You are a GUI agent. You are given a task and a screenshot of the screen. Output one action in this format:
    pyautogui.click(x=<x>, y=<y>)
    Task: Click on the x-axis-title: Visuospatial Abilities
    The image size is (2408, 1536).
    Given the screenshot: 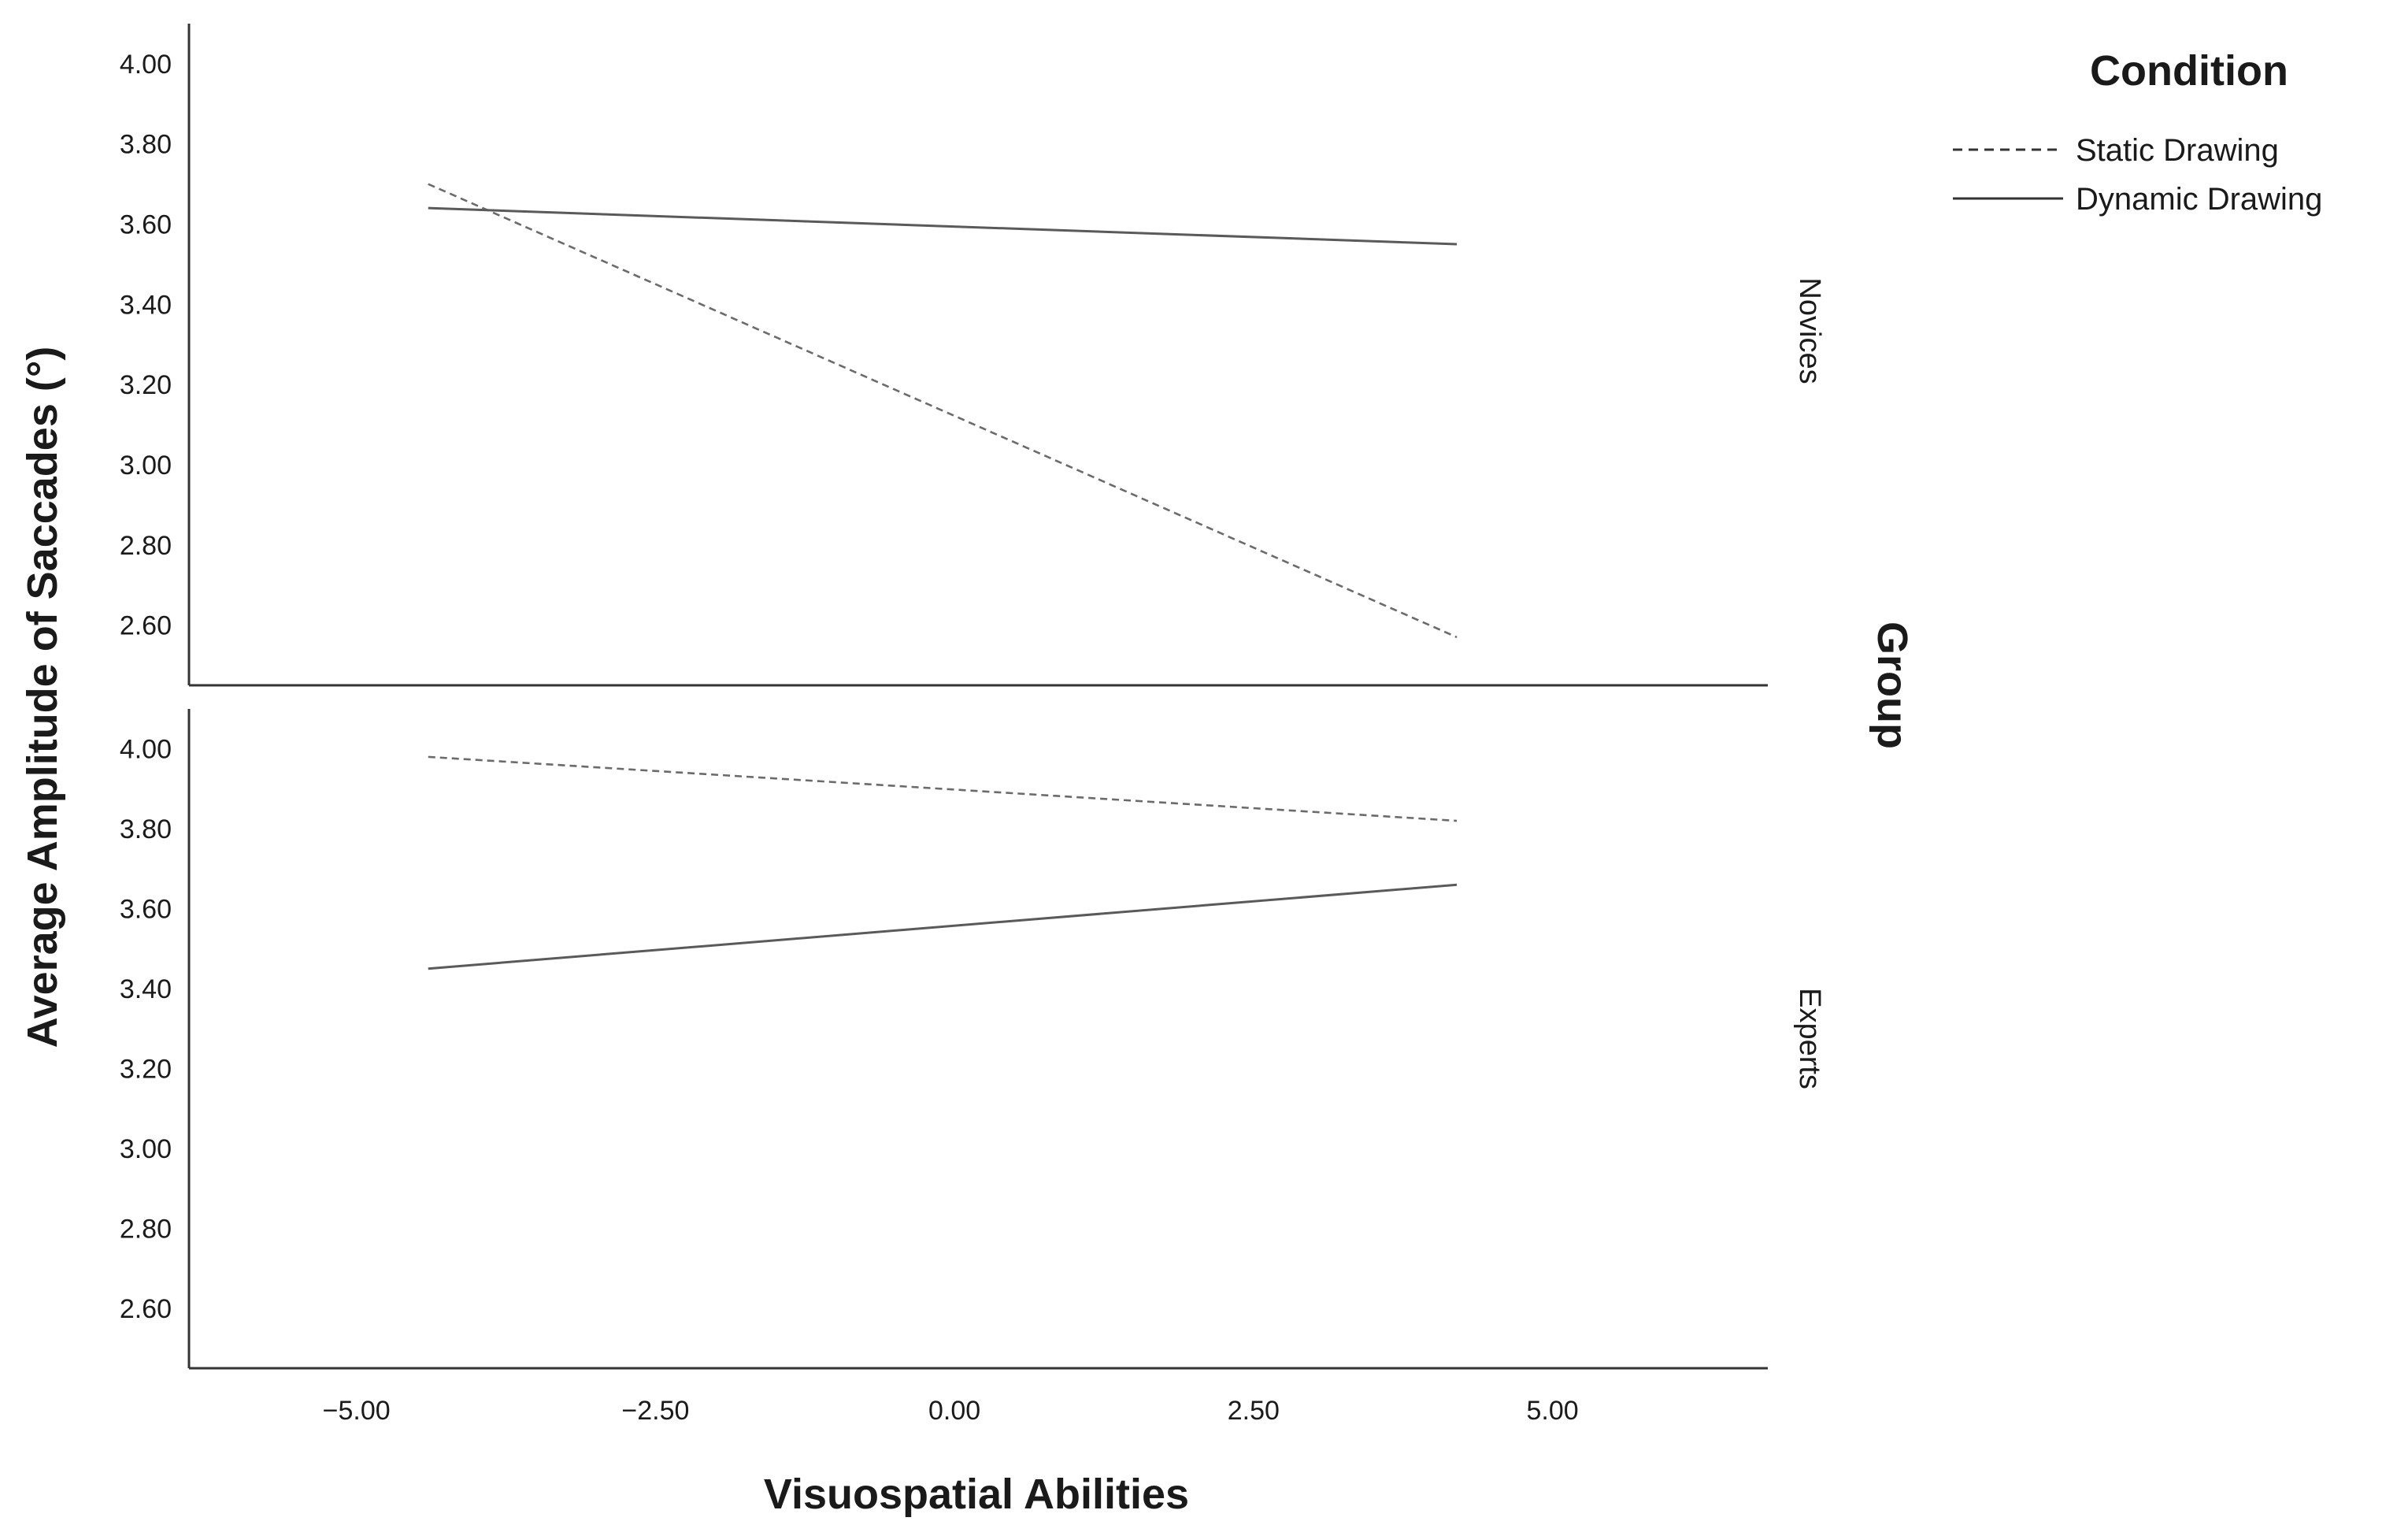 What is the action you would take?
    pyautogui.click(x=976, y=1494)
    